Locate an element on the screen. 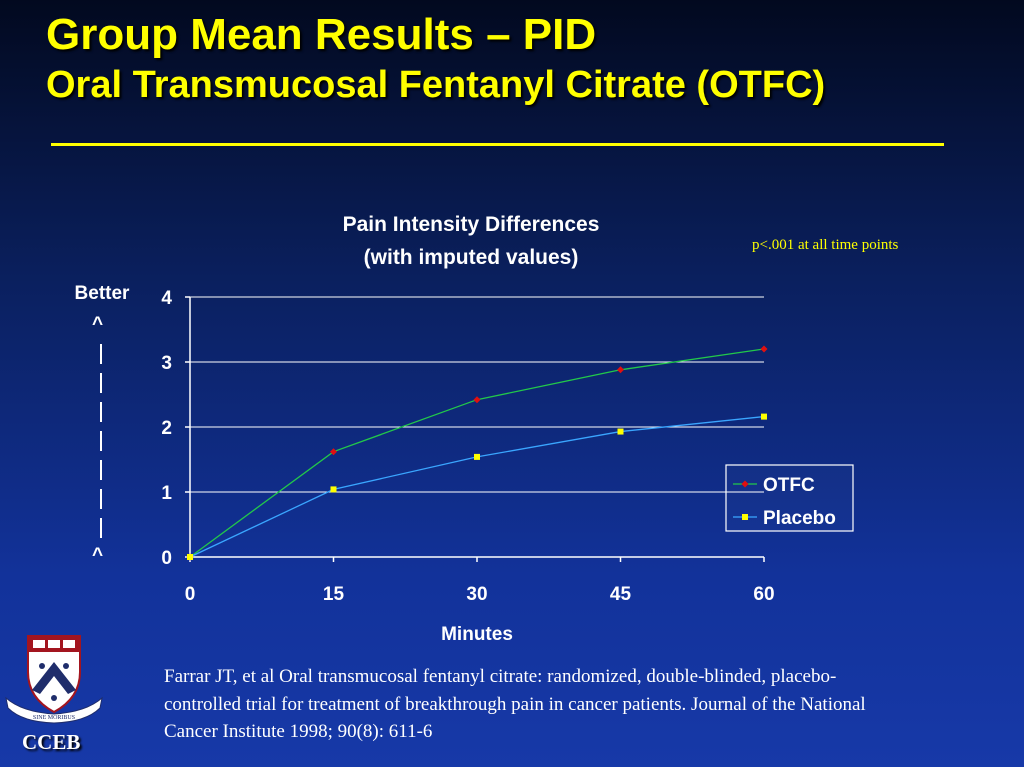  university-seal-logo: SINE MORIBUS is located at coordinates (54, 679).